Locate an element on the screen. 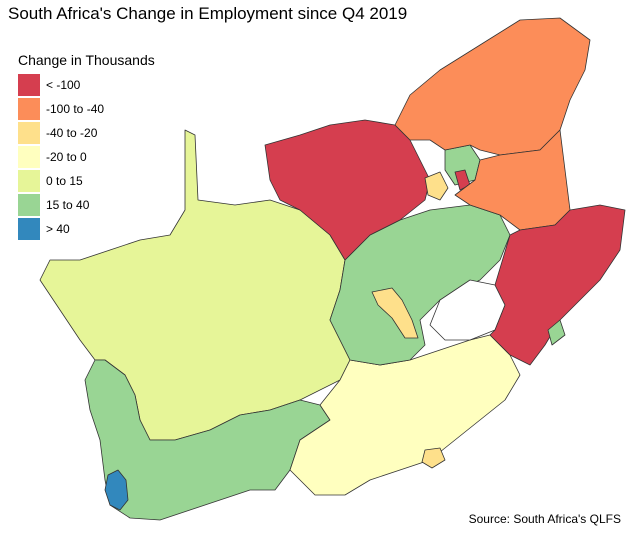  legend-label: -20 to 0 is located at coordinates (66, 157).